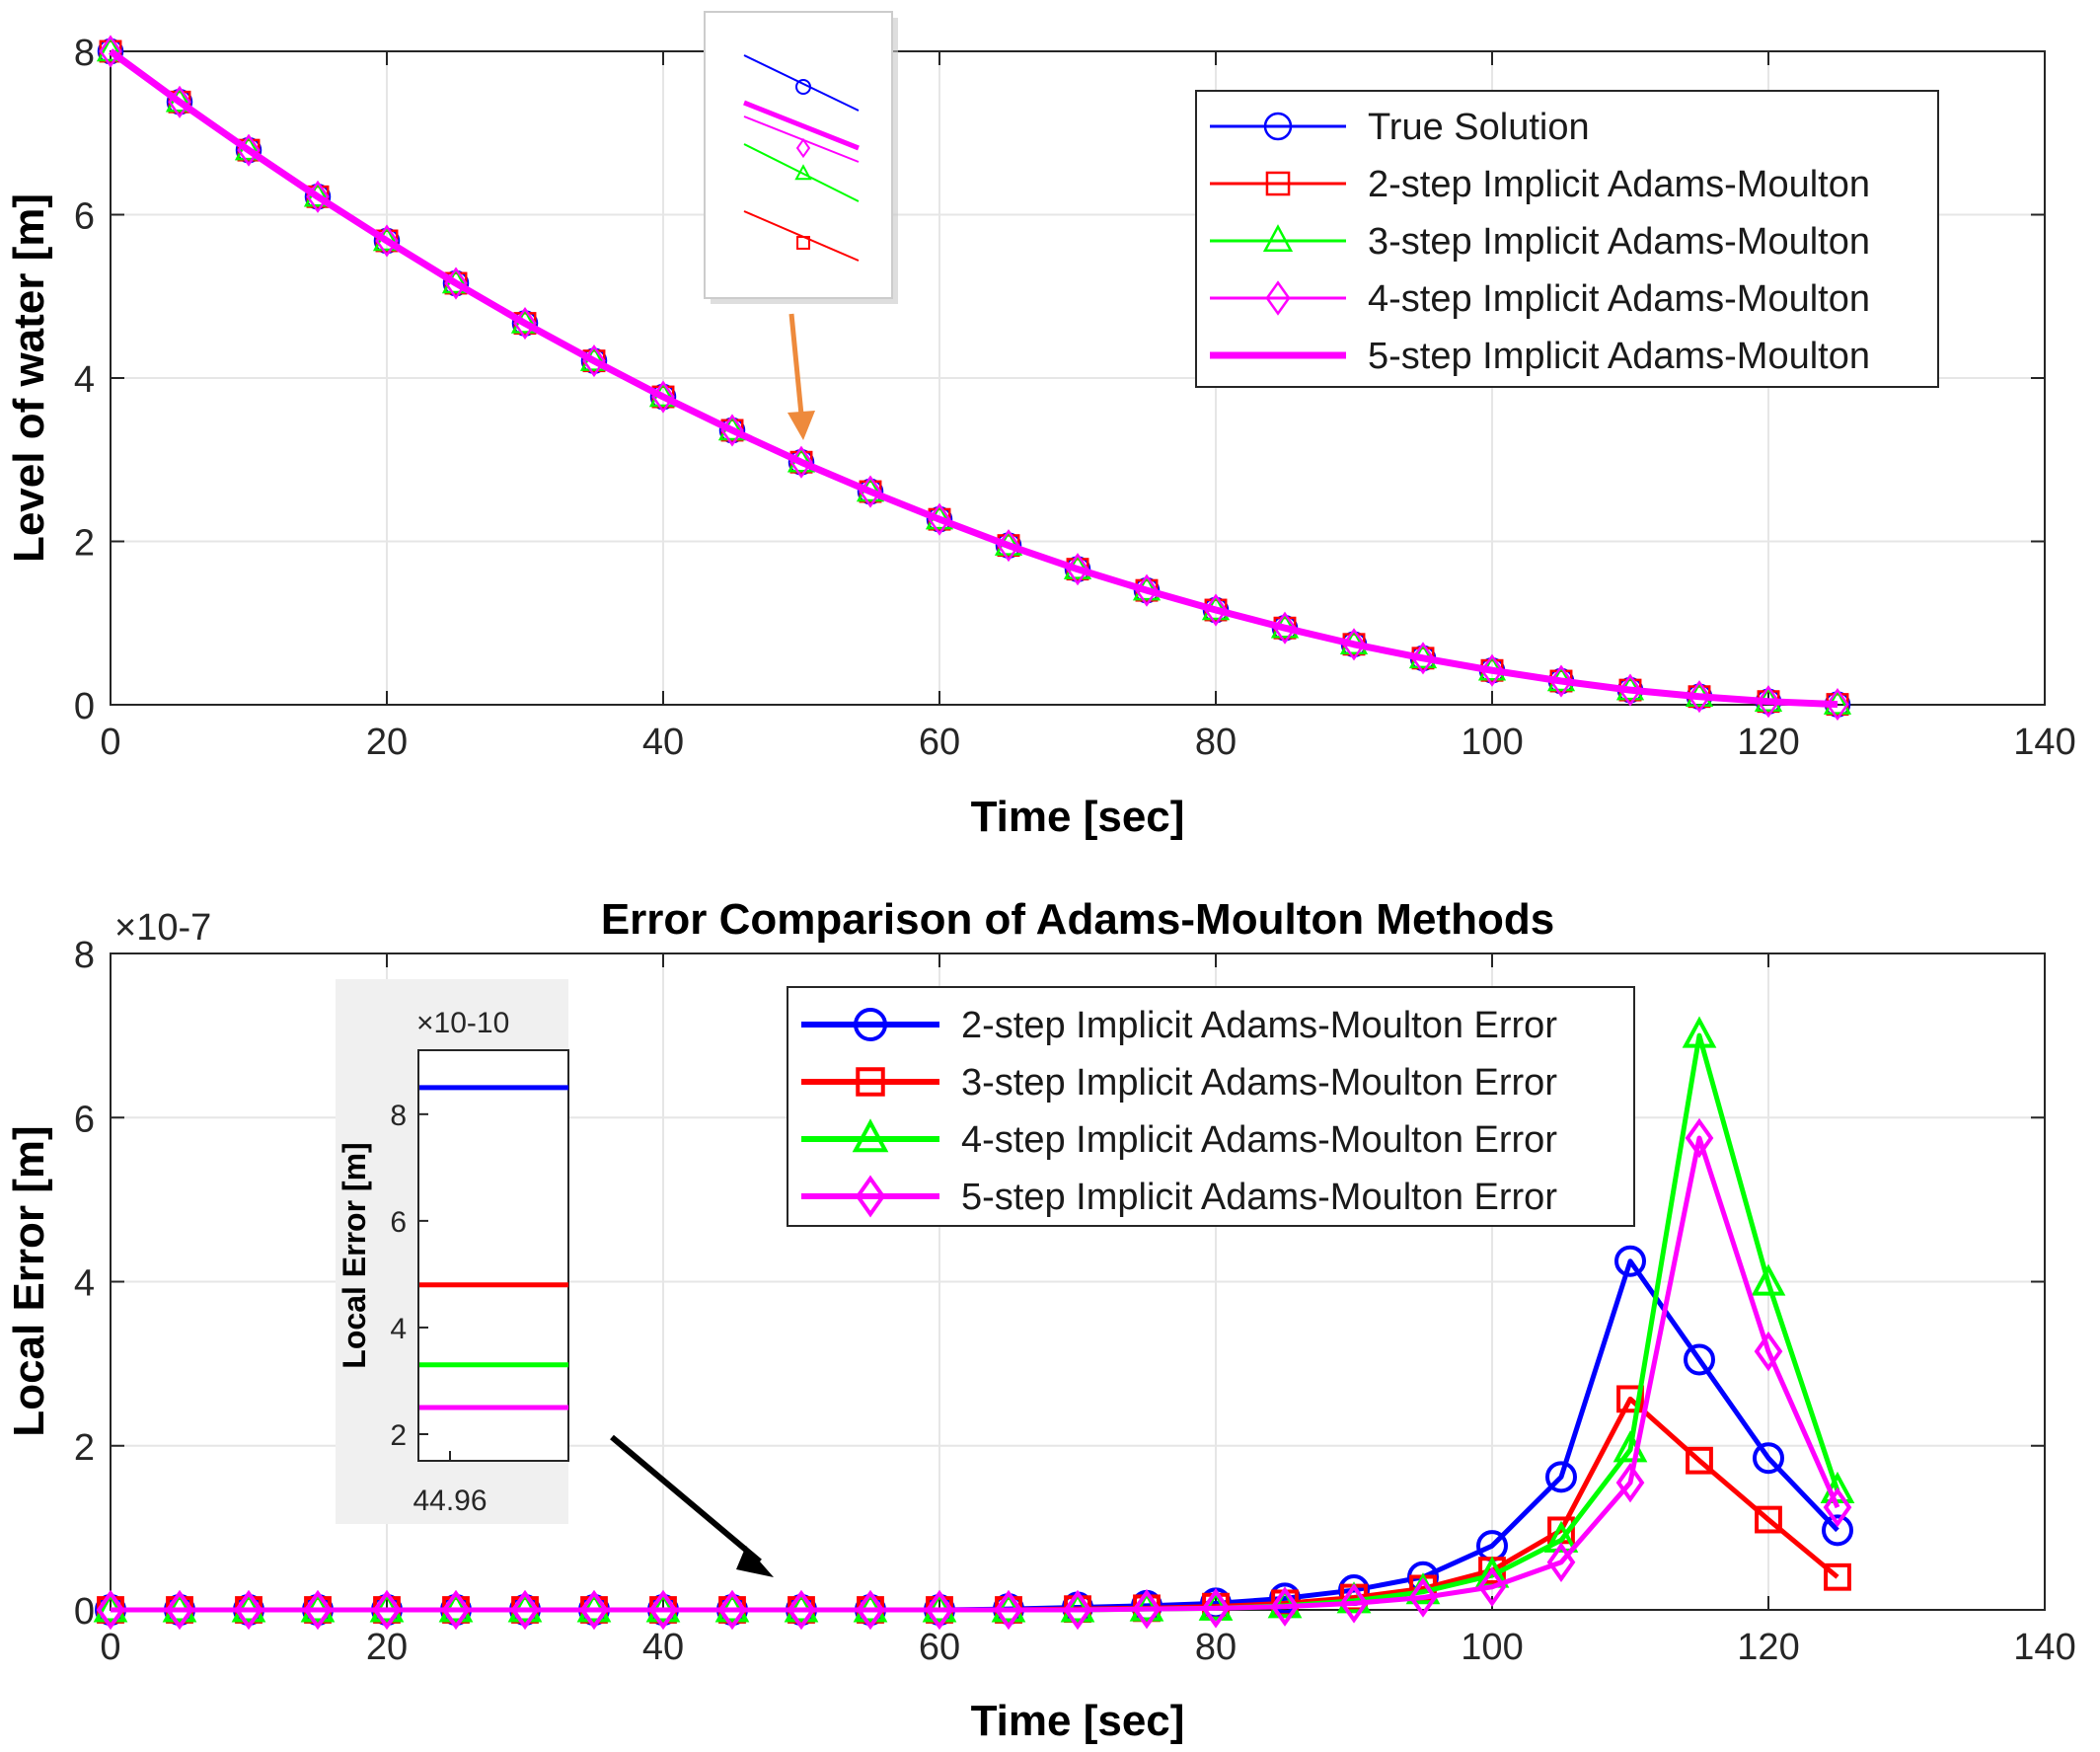  What do you see at coordinates (939, 1647) in the screenshot?
I see `x-tick-label: 60` at bounding box center [939, 1647].